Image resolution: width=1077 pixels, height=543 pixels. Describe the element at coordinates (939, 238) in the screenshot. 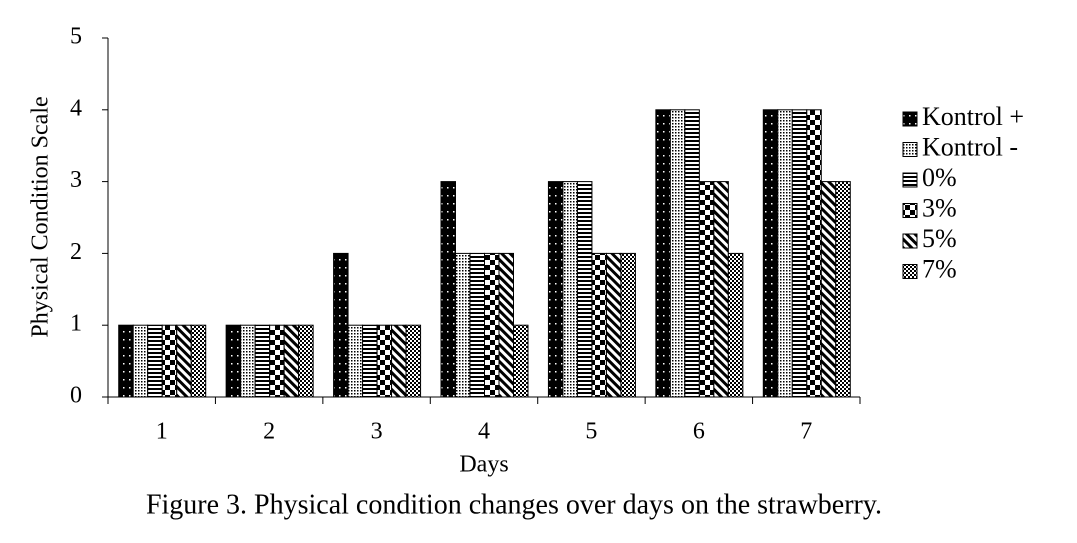

I see `legend-label: 5%` at that location.